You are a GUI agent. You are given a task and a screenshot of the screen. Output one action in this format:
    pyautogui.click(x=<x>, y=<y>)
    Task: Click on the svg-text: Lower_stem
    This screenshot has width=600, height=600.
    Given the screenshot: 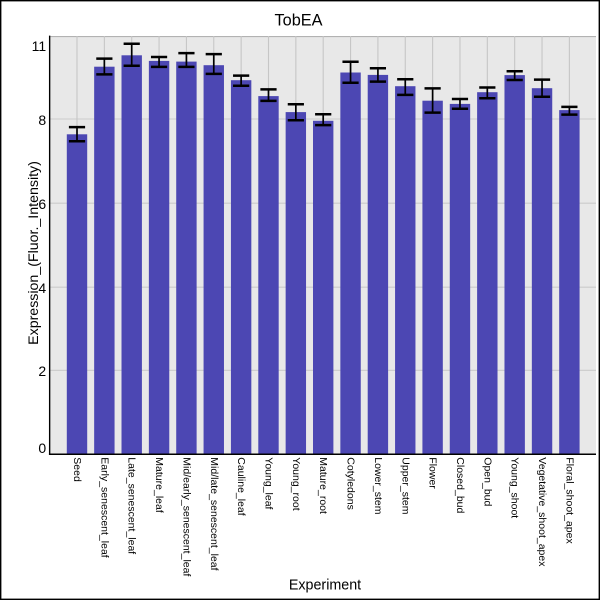 What is the action you would take?
    pyautogui.click(x=378, y=485)
    